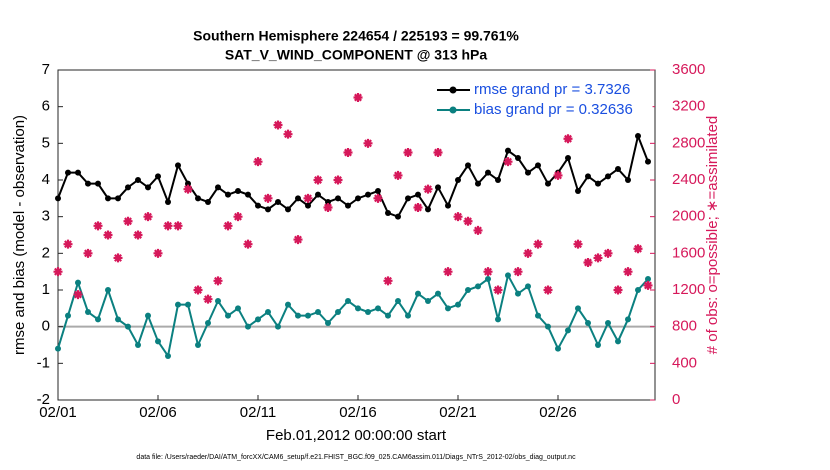 This screenshot has width=830, height=470. I want to click on x-tick-label: 02/16, so click(358, 412).